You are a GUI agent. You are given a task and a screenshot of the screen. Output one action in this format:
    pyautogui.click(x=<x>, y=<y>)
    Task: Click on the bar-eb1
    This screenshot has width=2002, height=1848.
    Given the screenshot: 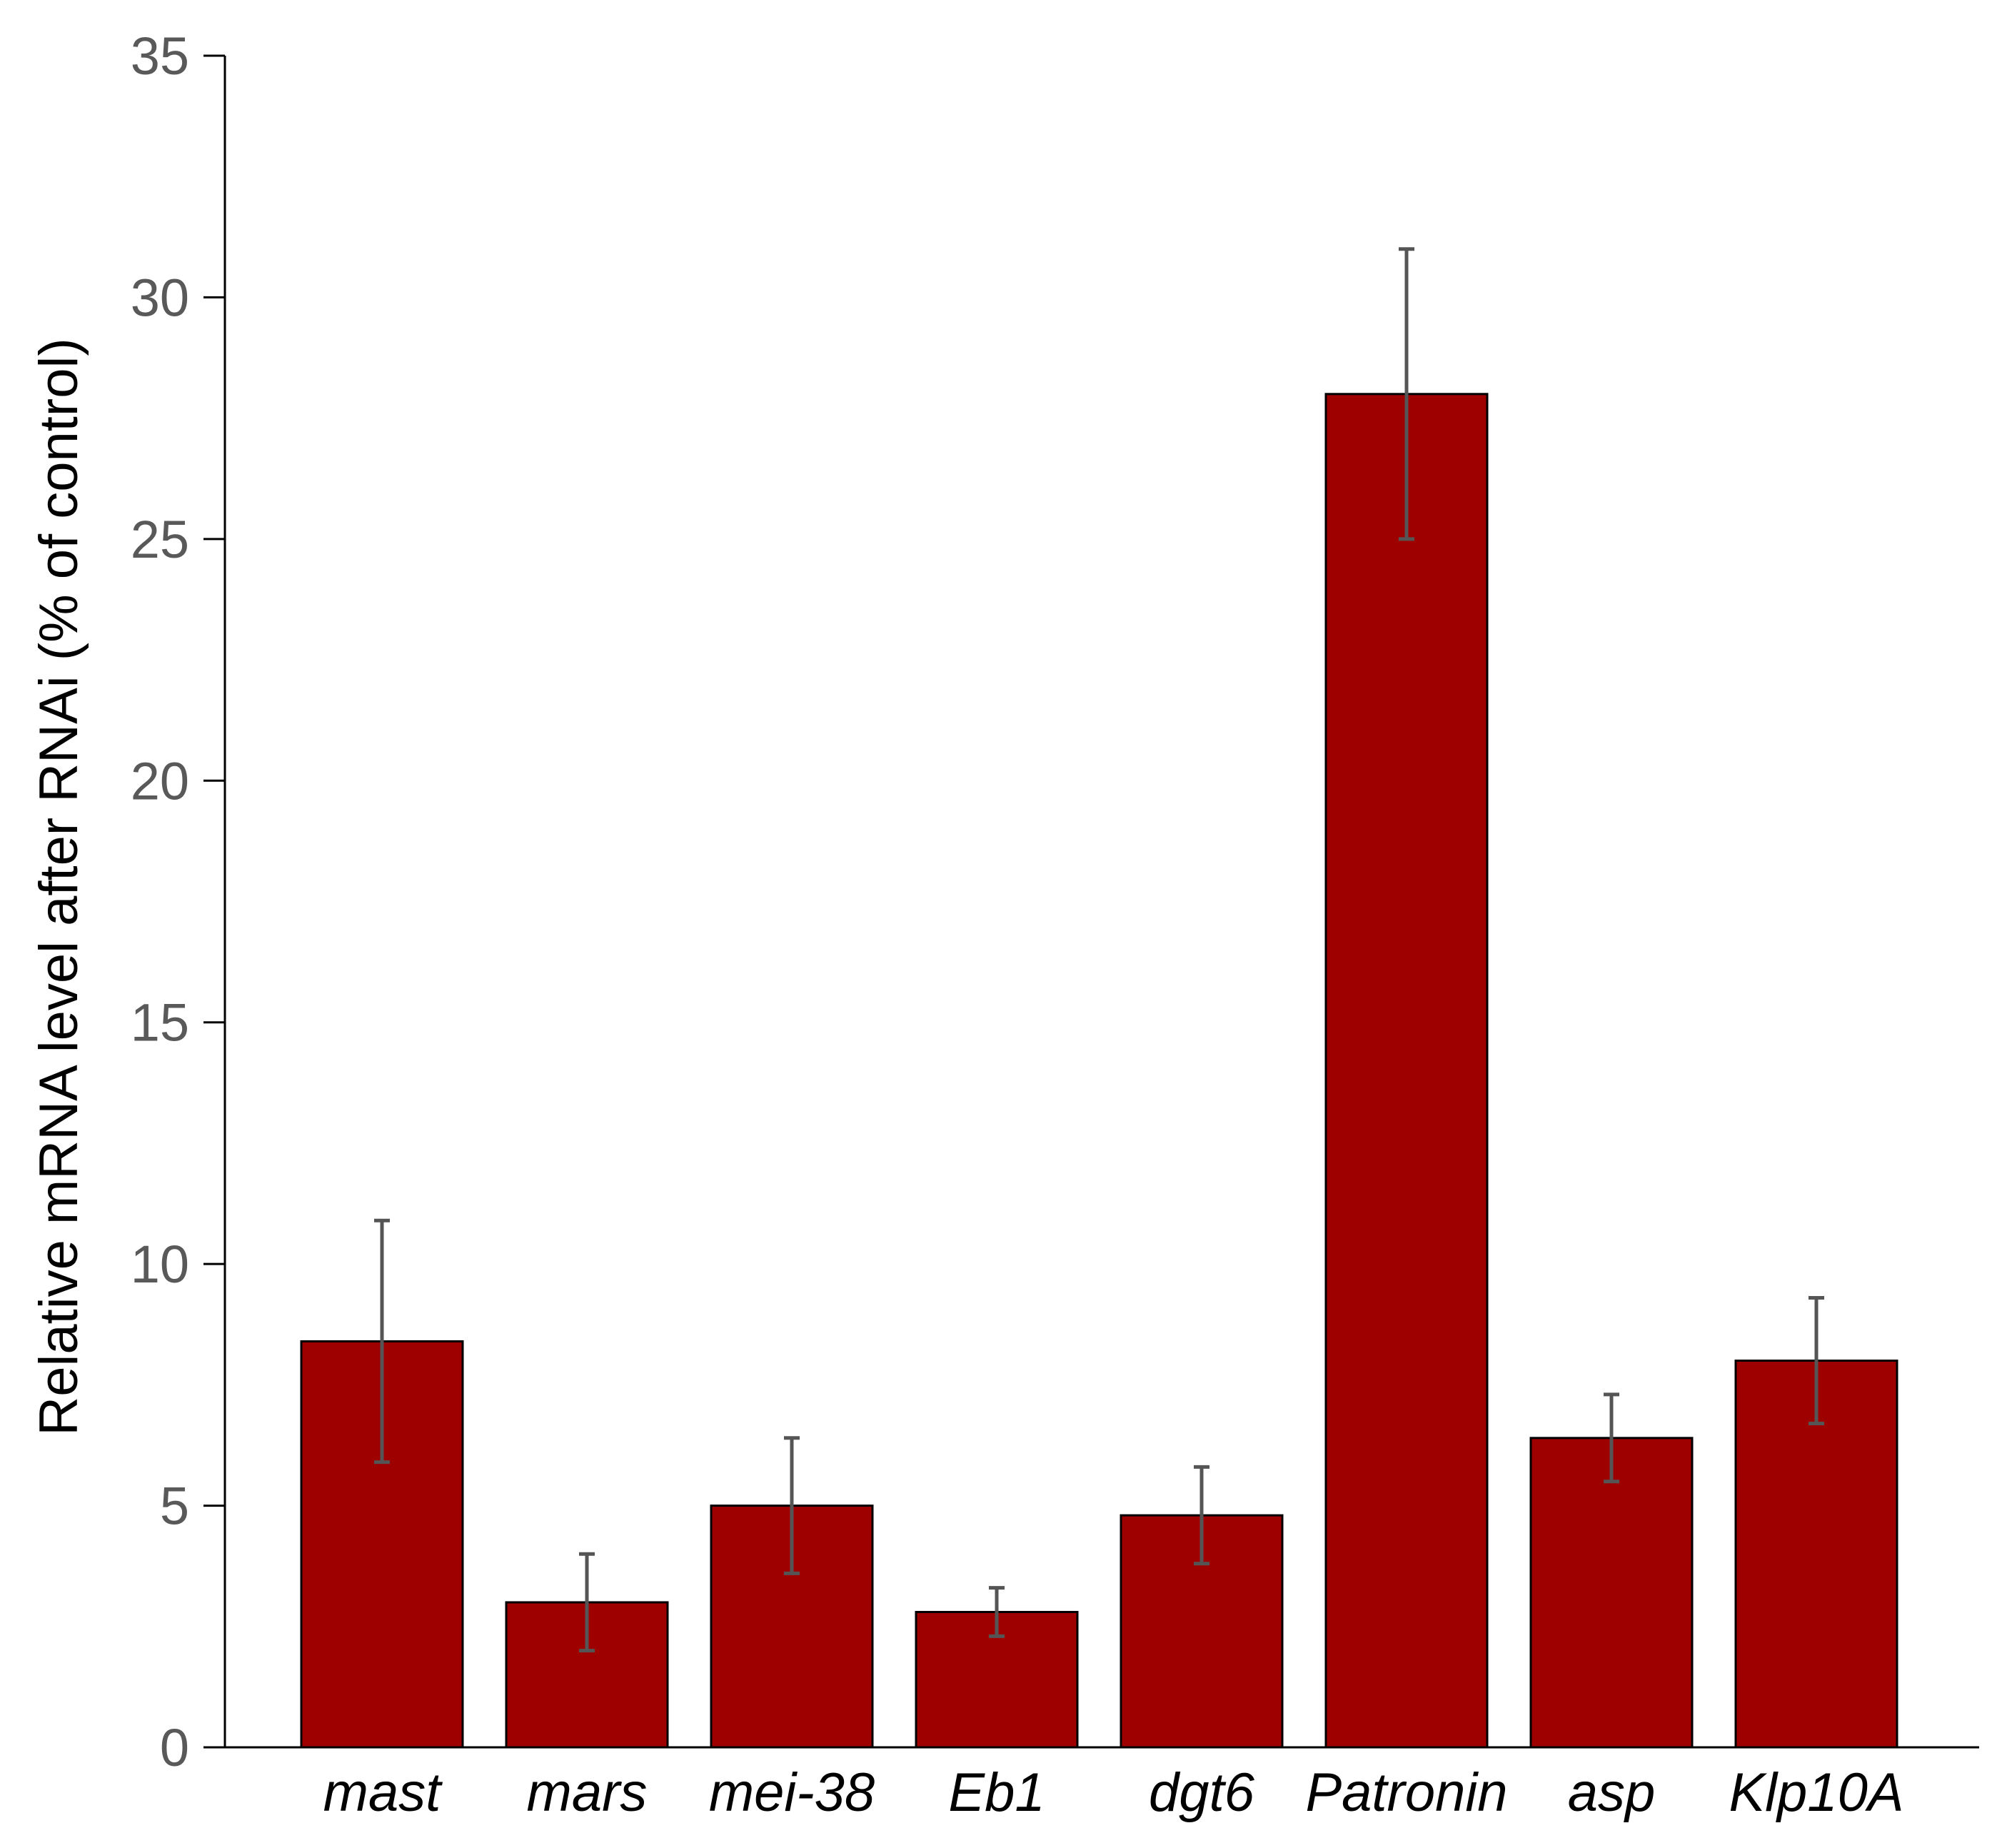 What is the action you would take?
    pyautogui.click(x=997, y=1679)
    